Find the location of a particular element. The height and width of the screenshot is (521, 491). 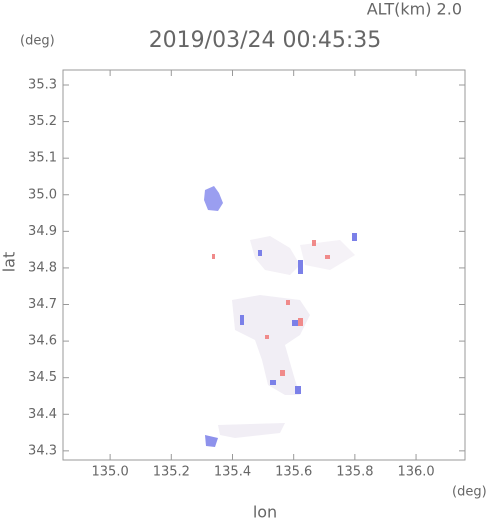

y-tick-label: 34.4 is located at coordinates (42, 414).